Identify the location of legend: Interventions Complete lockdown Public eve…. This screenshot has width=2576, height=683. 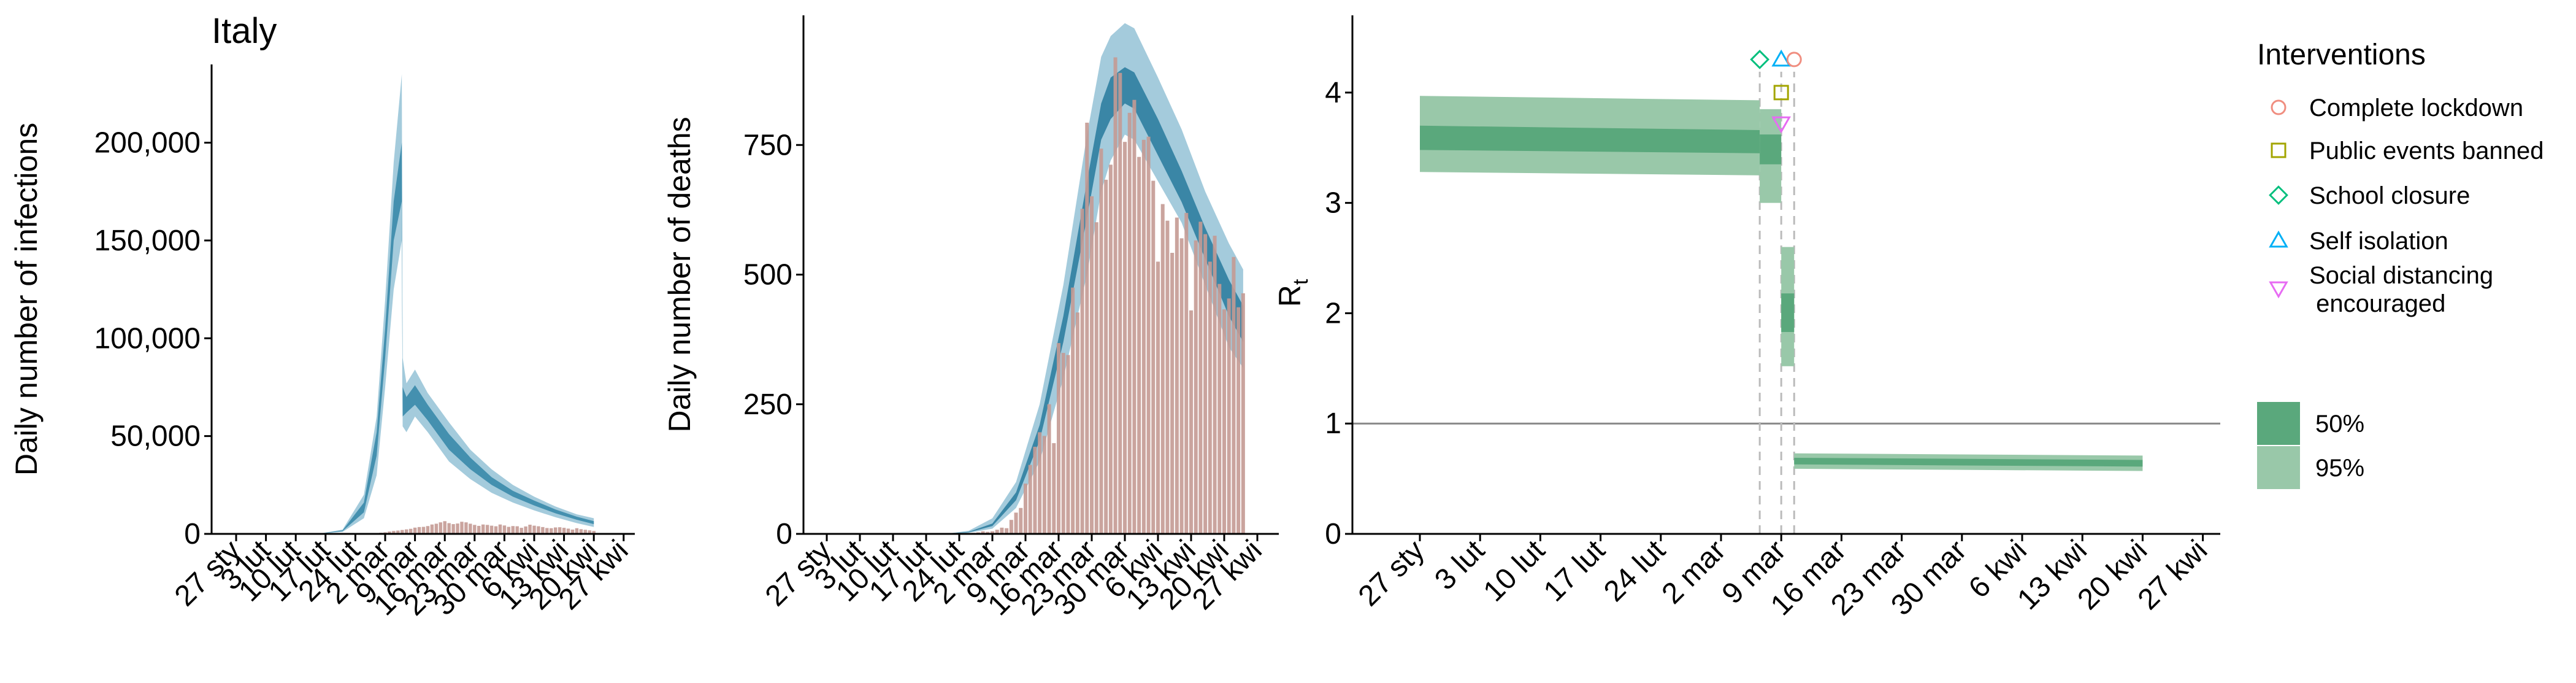
(2400, 264).